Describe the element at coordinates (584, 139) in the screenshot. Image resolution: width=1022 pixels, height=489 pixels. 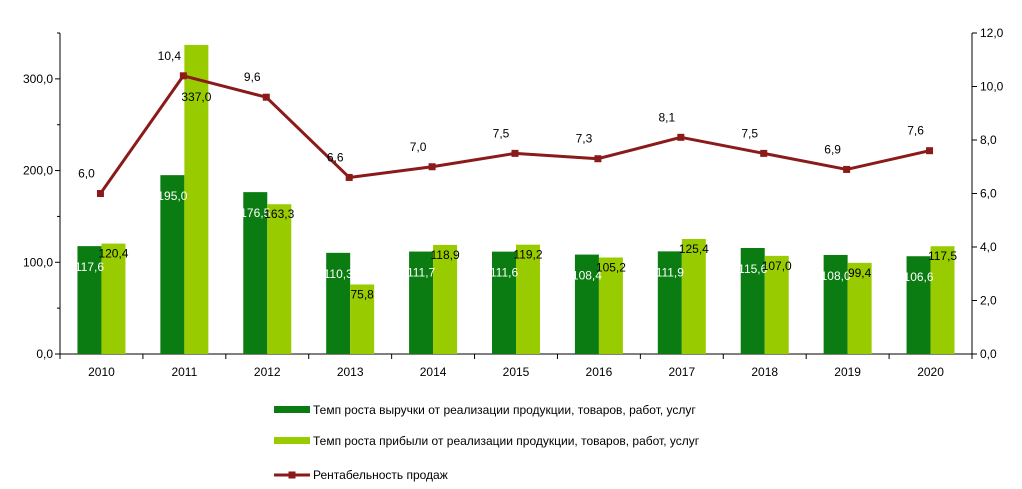
I see `data-label-profitability: 7,3` at that location.